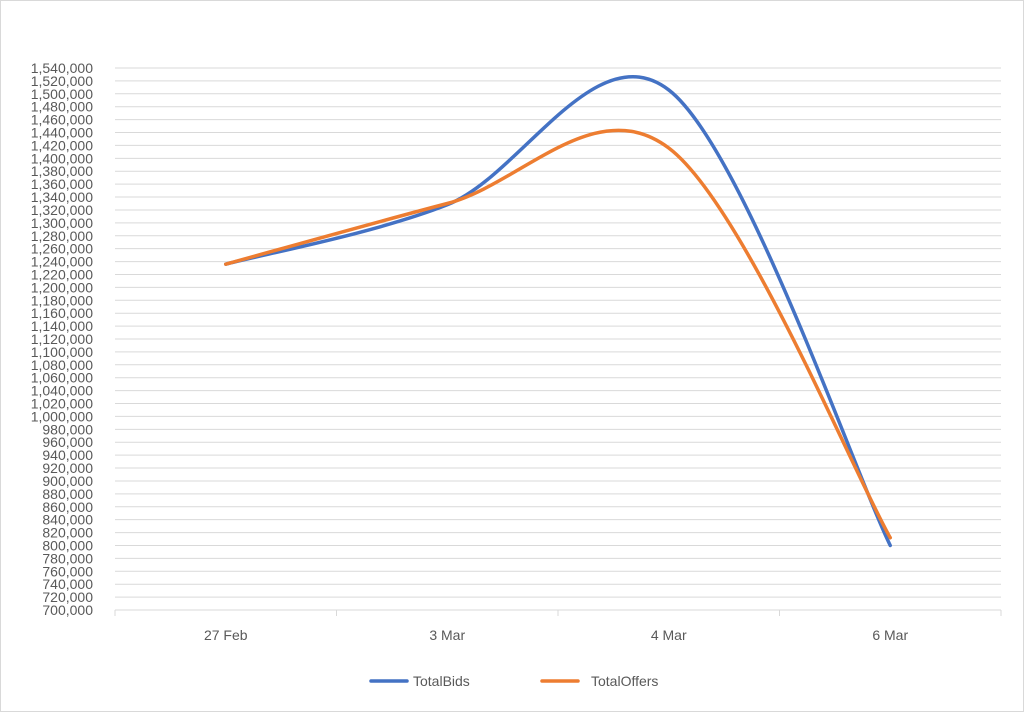 This screenshot has height=712, width=1024. What do you see at coordinates (447, 635) in the screenshot?
I see `x-tick-label: 3 Mar` at bounding box center [447, 635].